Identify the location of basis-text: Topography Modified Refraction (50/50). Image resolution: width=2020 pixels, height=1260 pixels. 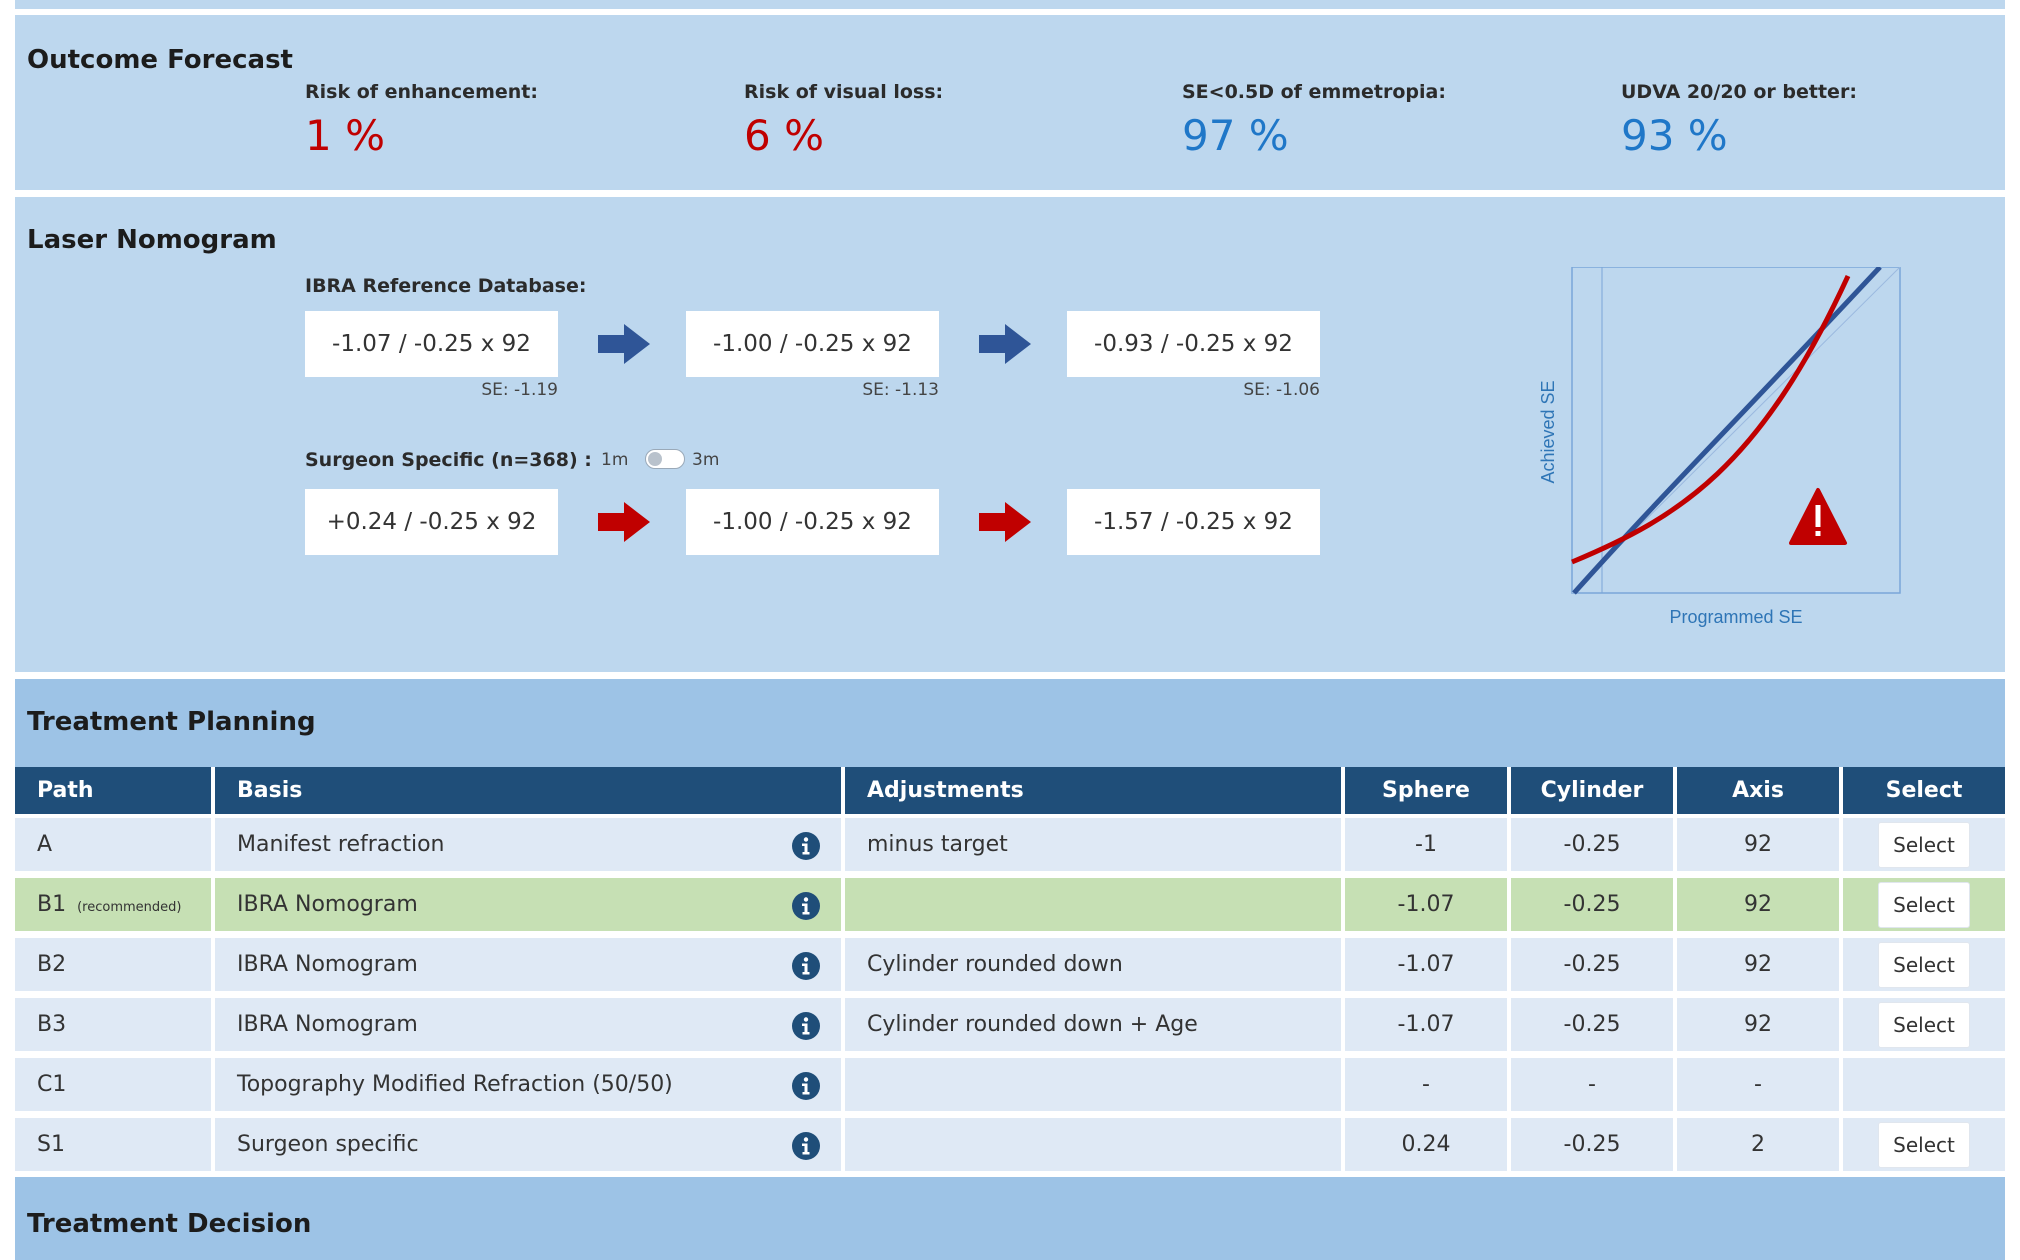
(455, 1084).